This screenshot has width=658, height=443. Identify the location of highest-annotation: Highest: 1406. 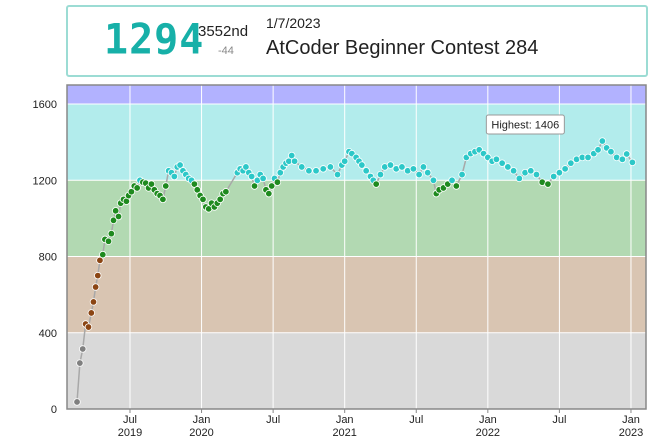
(525, 124).